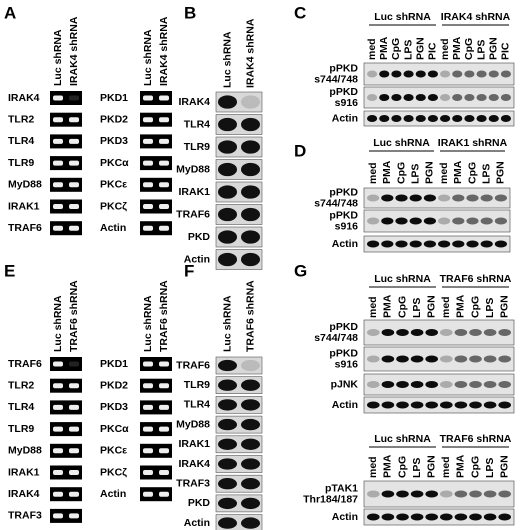 The width and height of the screenshot is (520, 530). Describe the element at coordinates (25, 516) in the screenshot. I see `row-label: TRAF3` at that location.